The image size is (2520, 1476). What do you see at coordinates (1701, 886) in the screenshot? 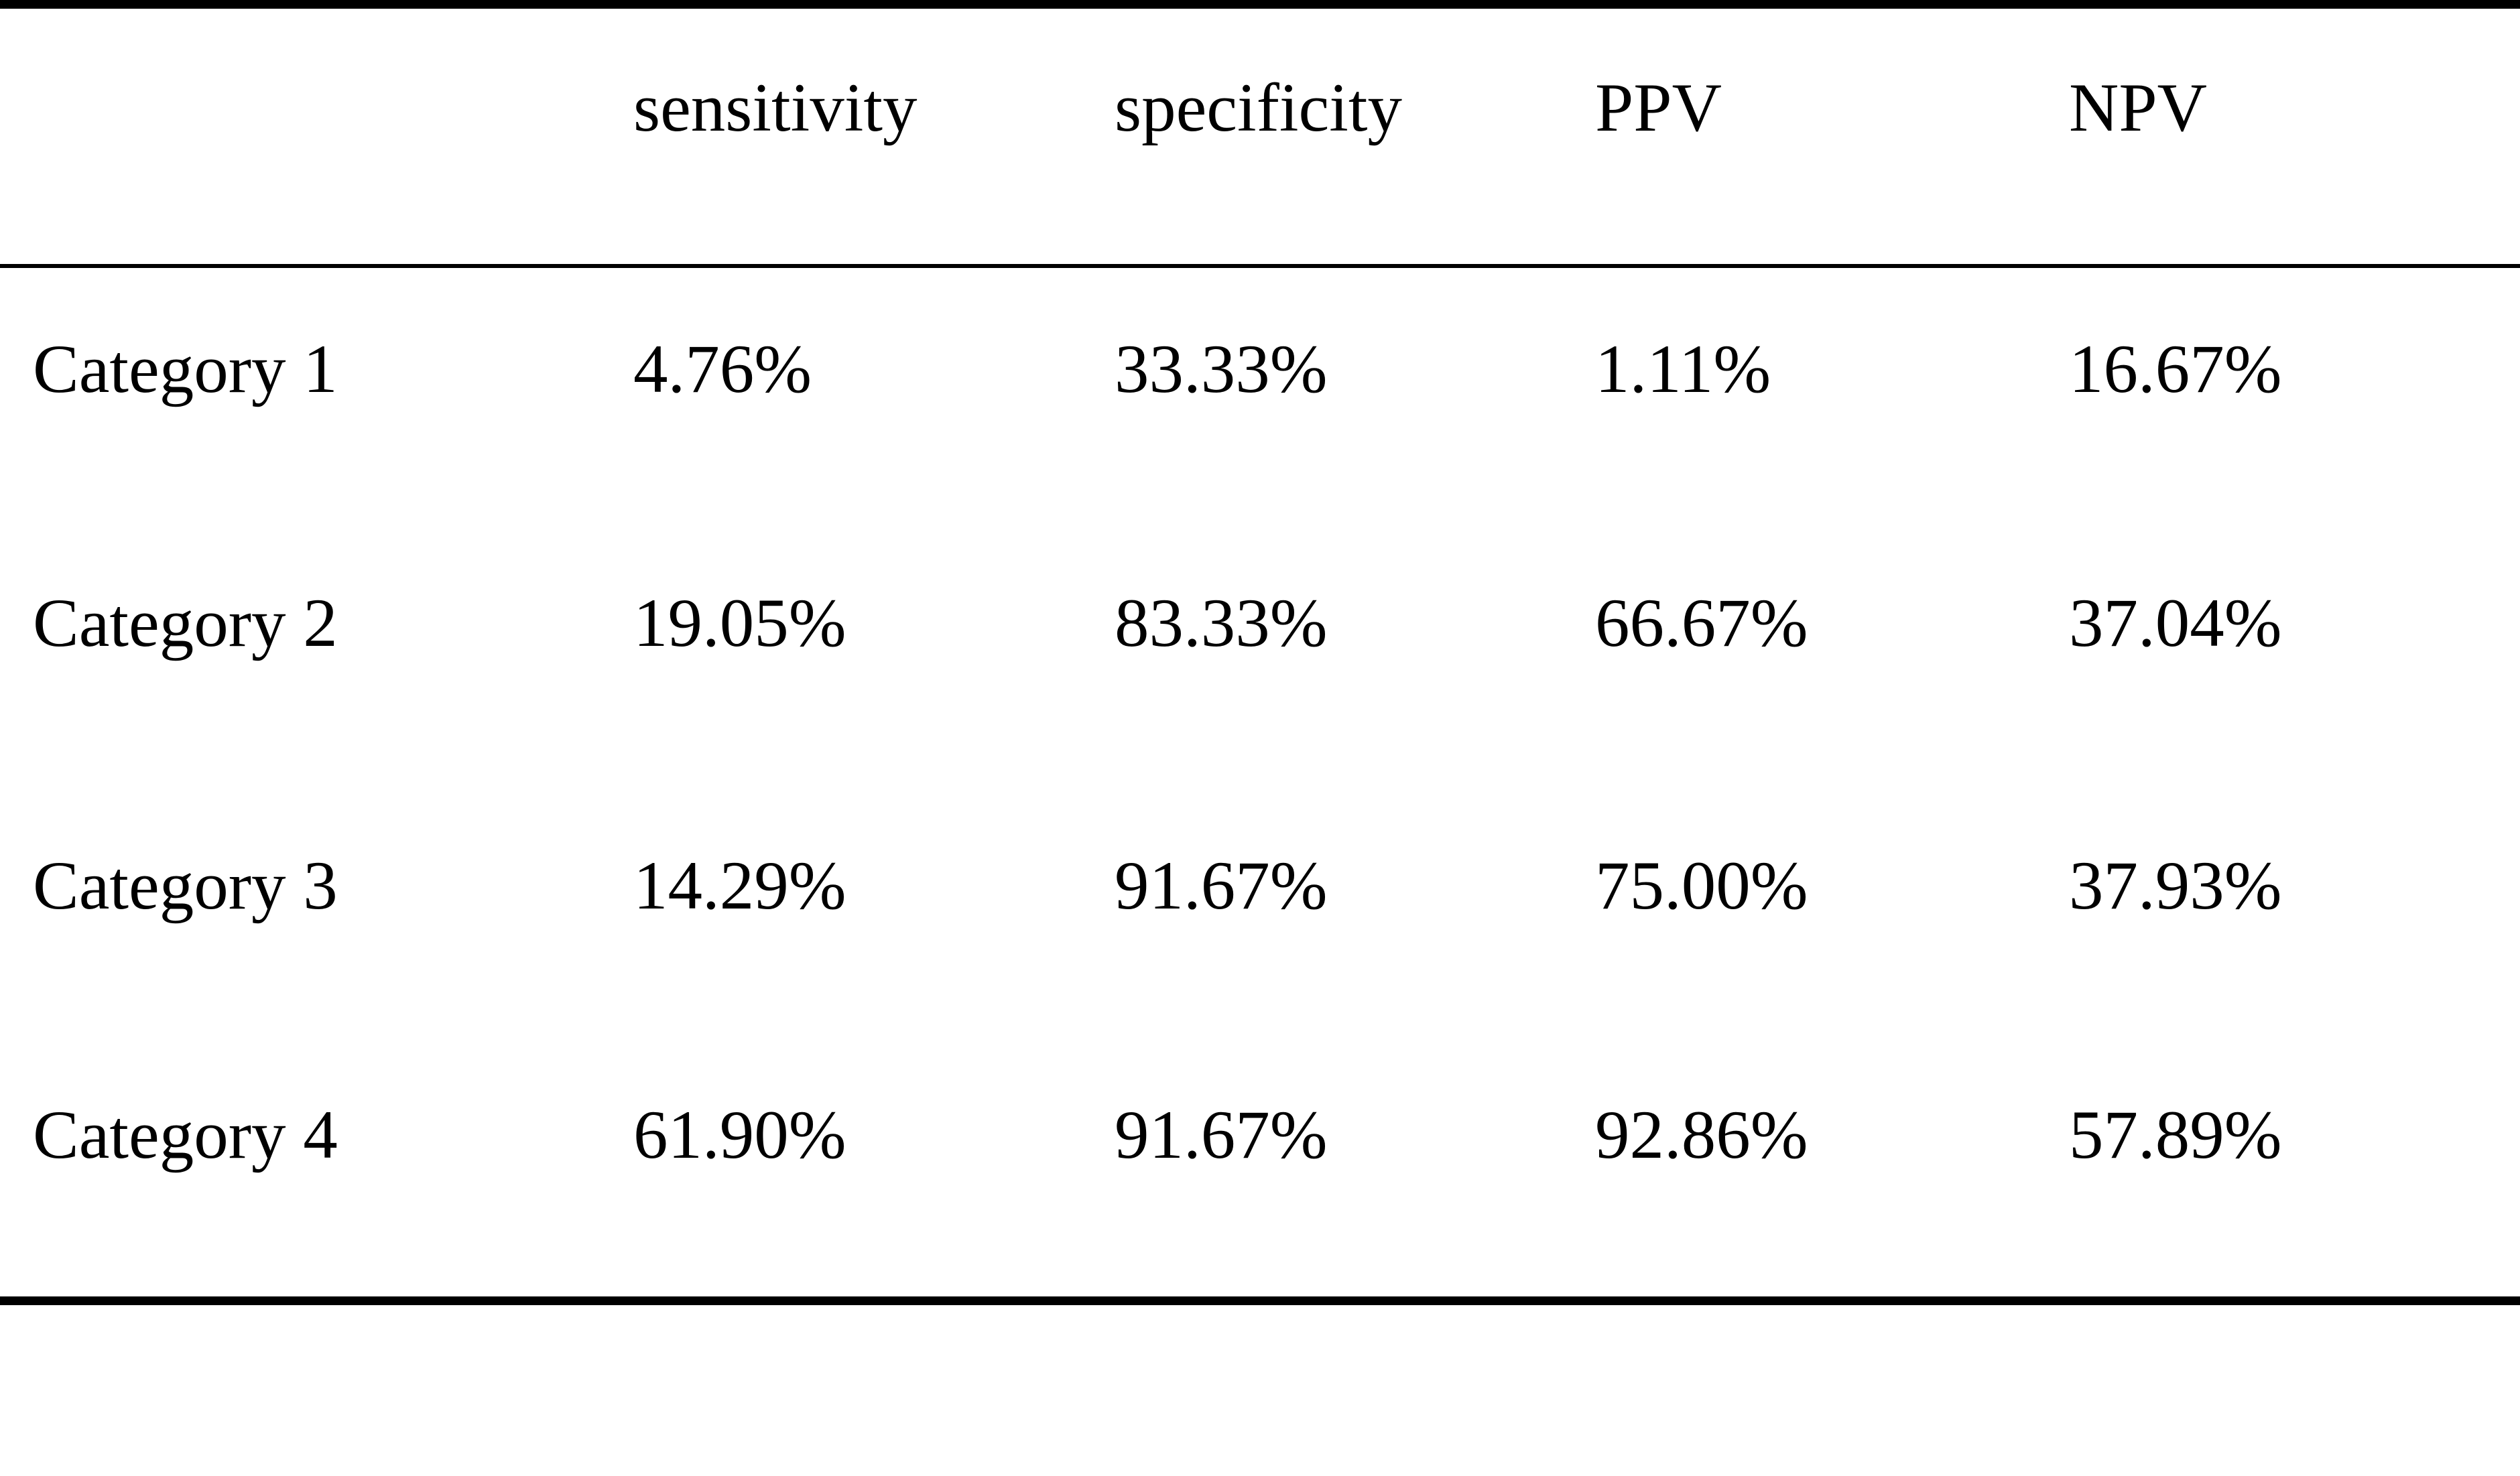
I see `ppv-cell: 75.00%` at bounding box center [1701, 886].